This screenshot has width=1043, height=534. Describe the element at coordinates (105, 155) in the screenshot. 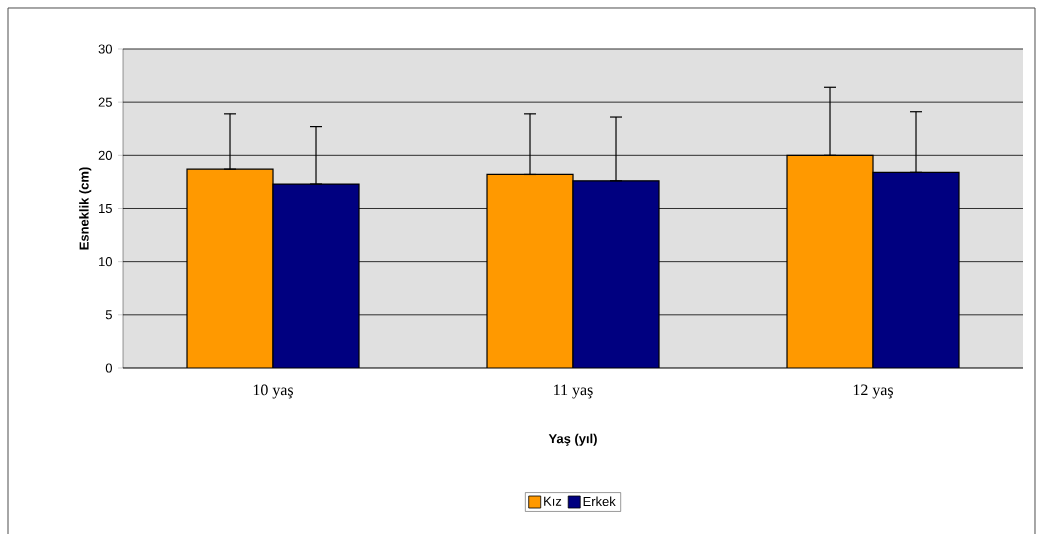

I see `y-tick-label: 20` at that location.